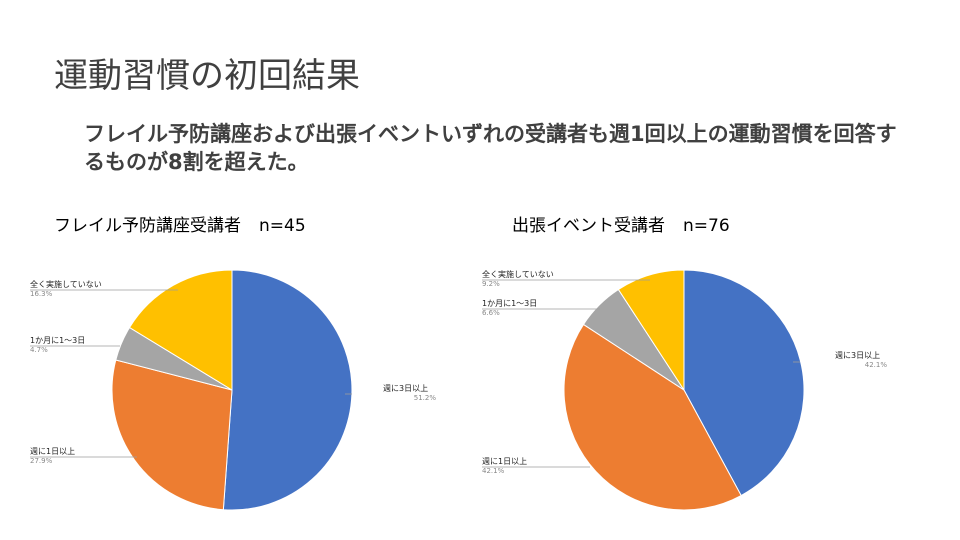  What do you see at coordinates (282, 226) in the screenshot?
I see `chart-1-sample-size: n=45` at bounding box center [282, 226].